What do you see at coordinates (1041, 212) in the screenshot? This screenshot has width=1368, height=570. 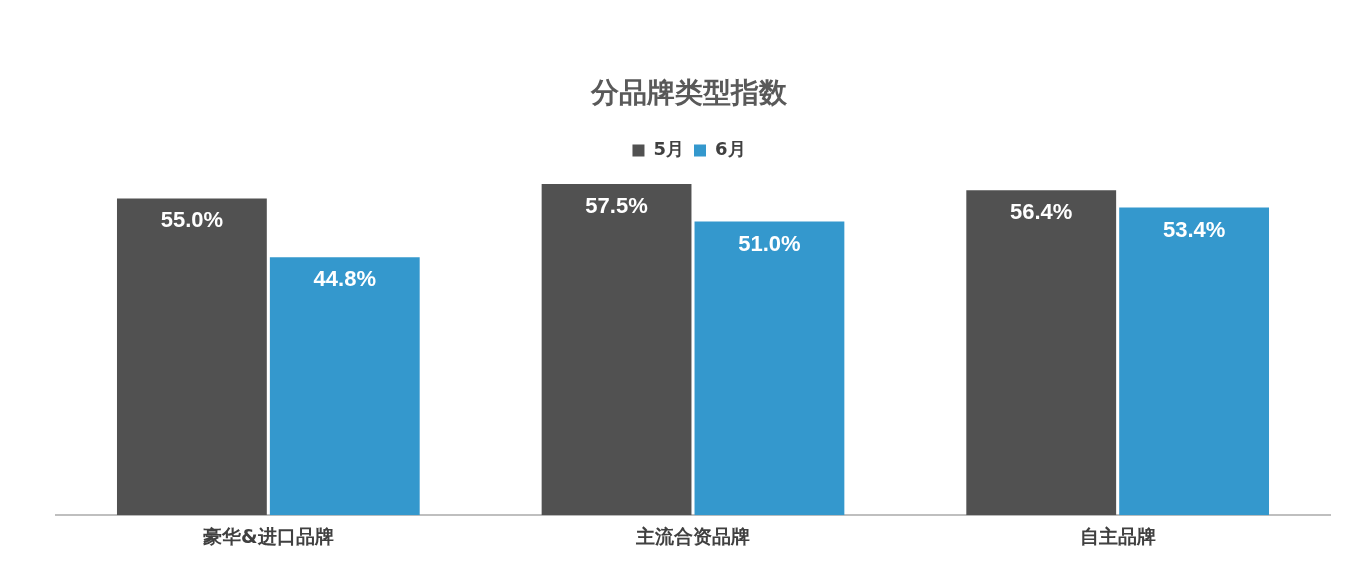 I see `data-label: 56.4%` at bounding box center [1041, 212].